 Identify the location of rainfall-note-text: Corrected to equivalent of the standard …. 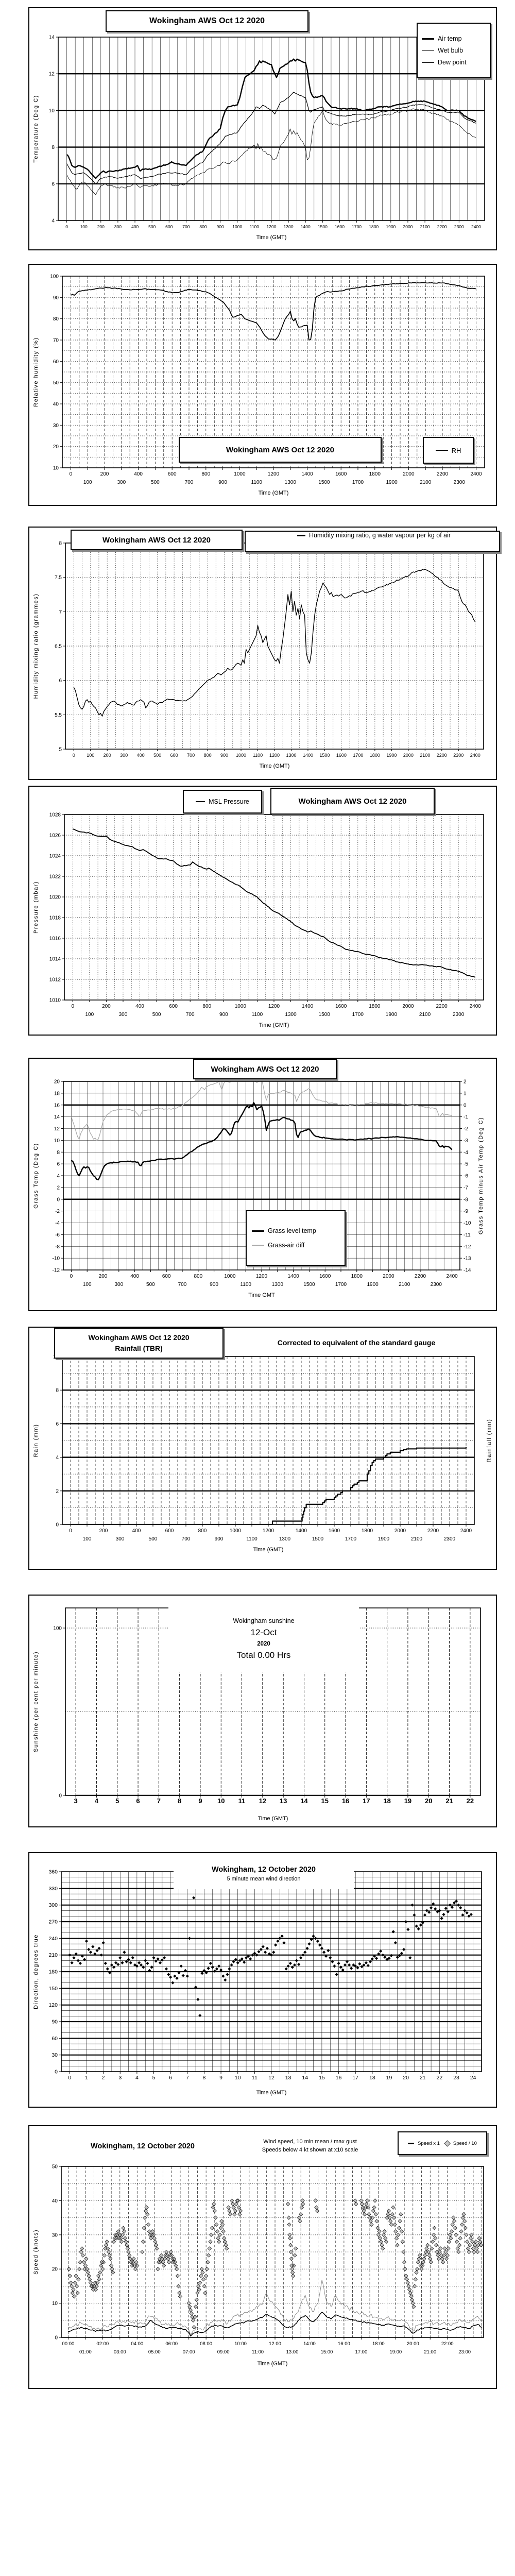
(356, 1342).